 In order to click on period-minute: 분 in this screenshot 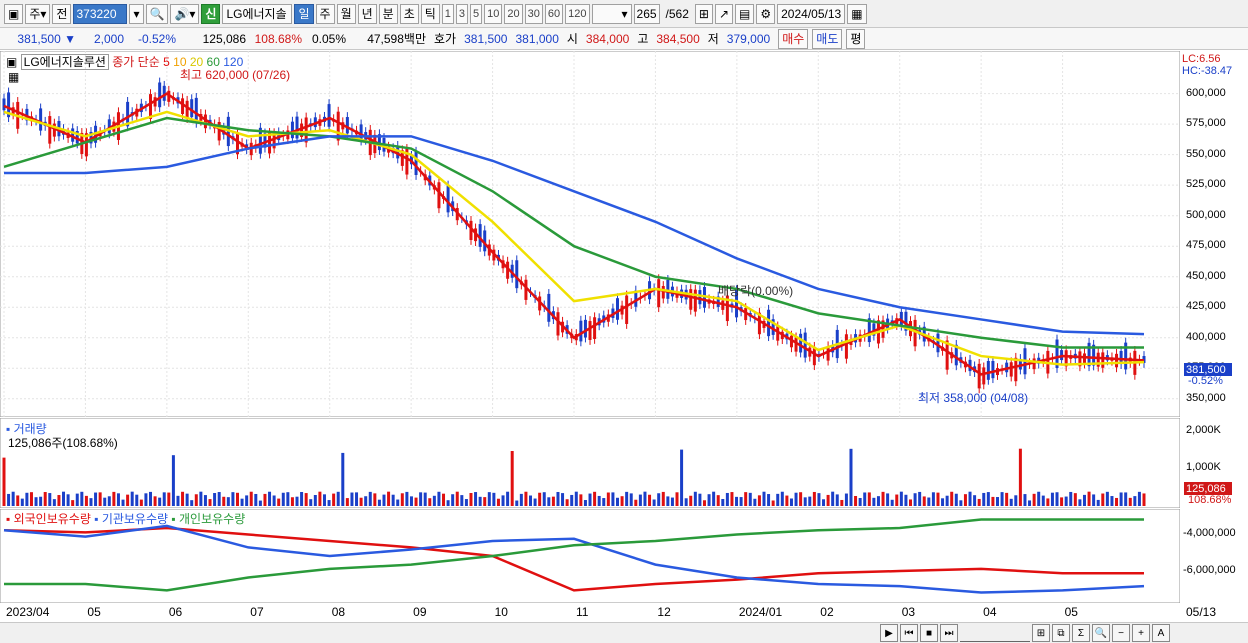, I will do `click(388, 13)`.